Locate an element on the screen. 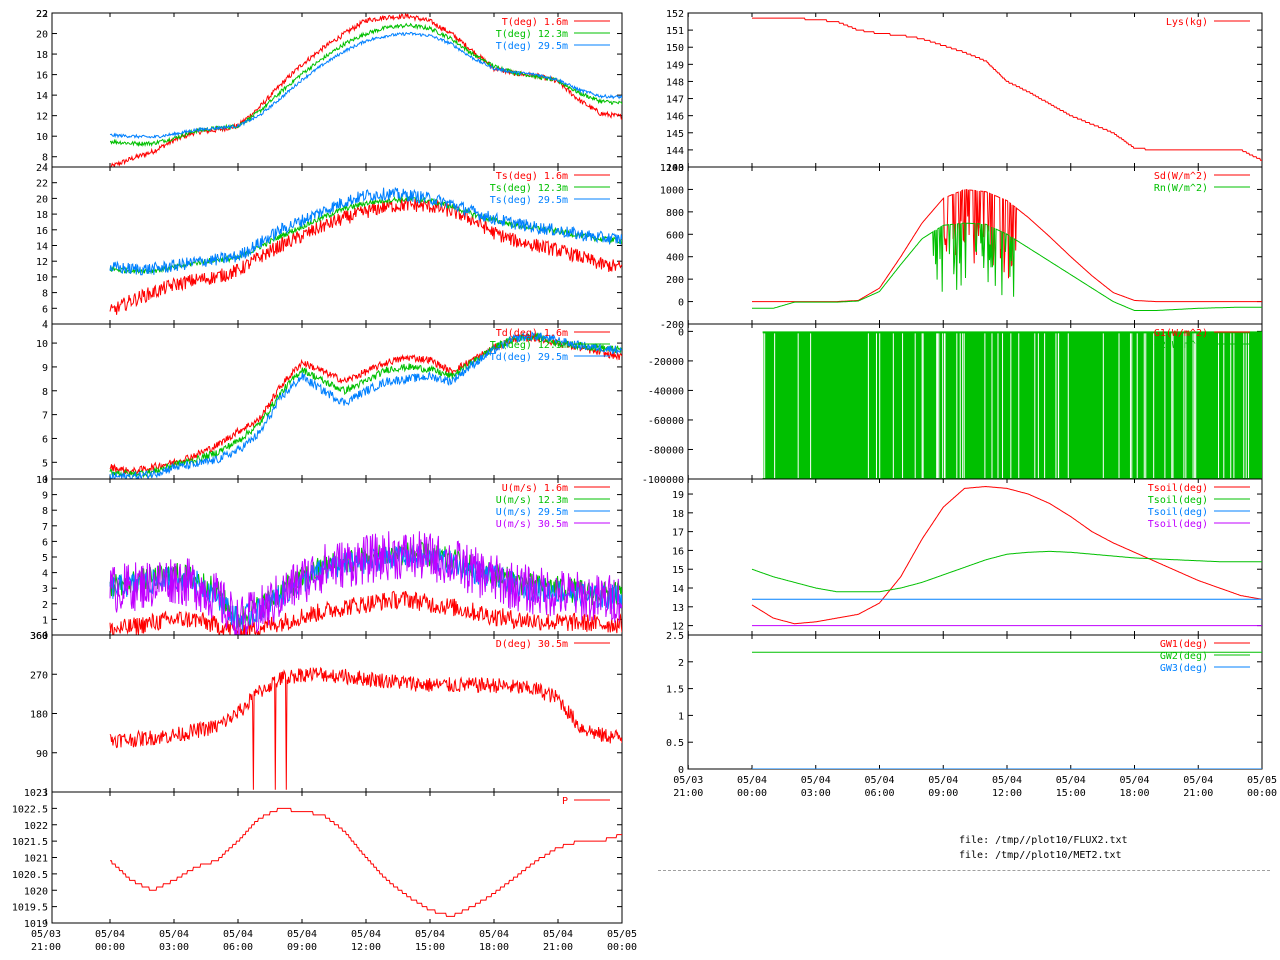 Image resolution: width=1280 pixels, height=960 pixels. y-tick-label: 1200 is located at coordinates (672, 168).